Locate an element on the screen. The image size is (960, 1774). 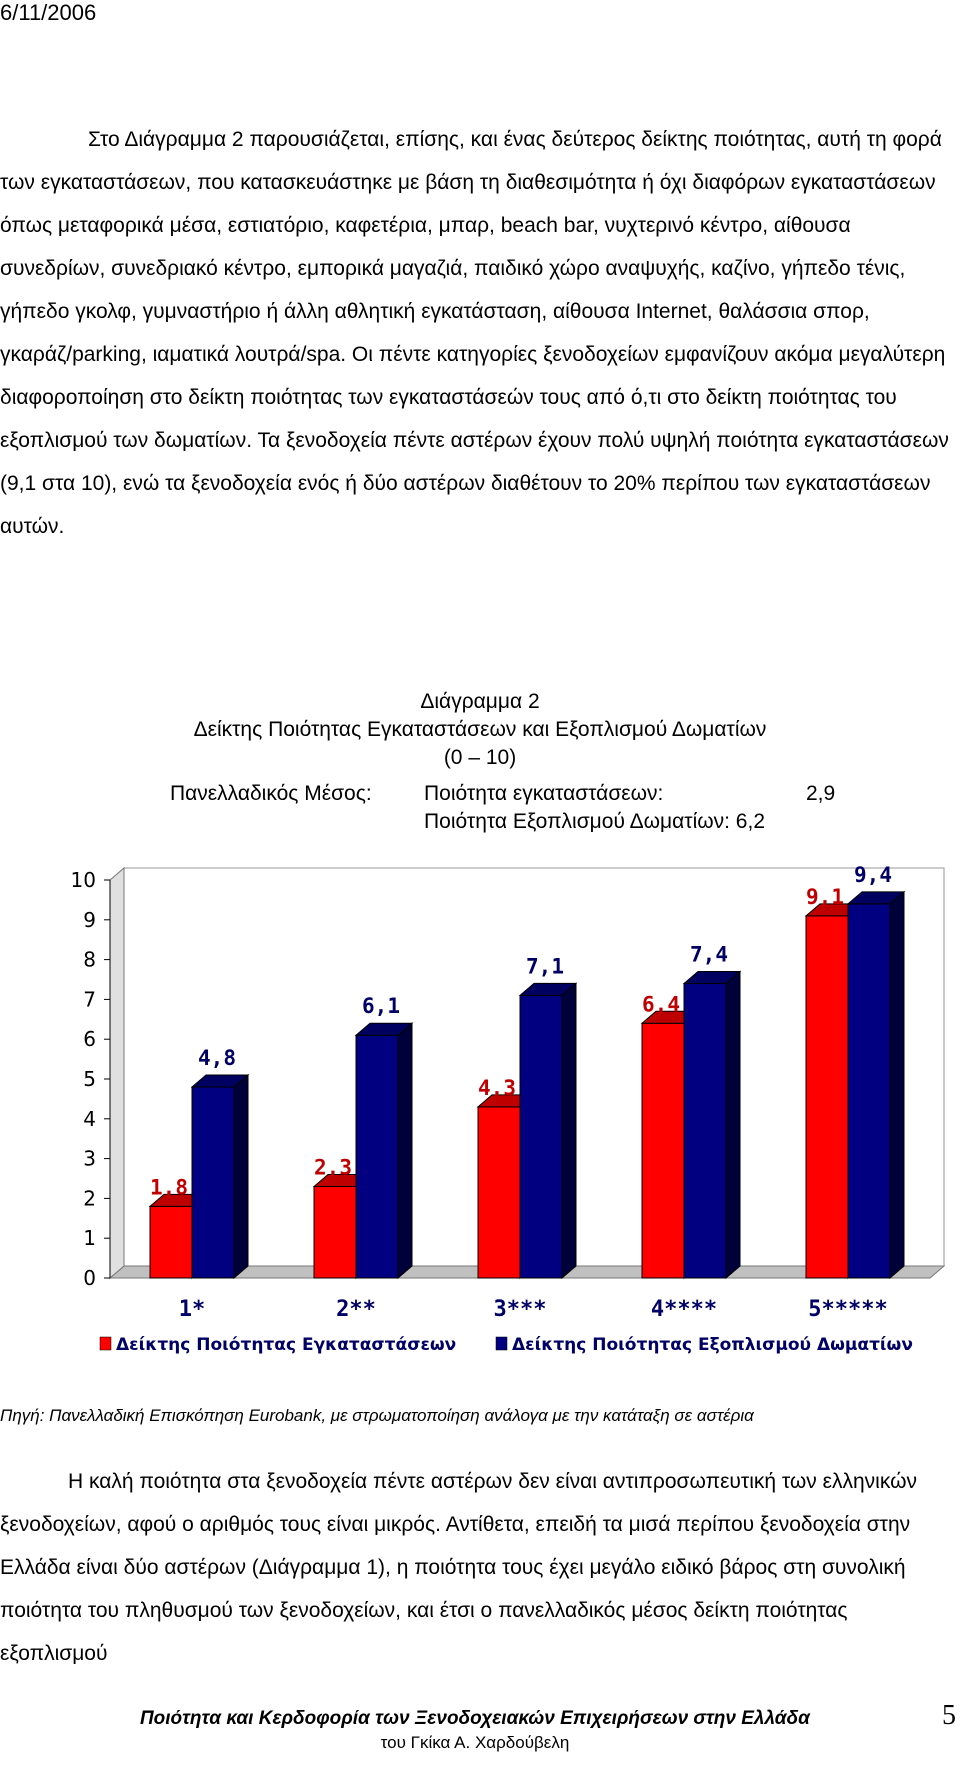
x-tick-label: 3*** is located at coordinates (520, 1309).